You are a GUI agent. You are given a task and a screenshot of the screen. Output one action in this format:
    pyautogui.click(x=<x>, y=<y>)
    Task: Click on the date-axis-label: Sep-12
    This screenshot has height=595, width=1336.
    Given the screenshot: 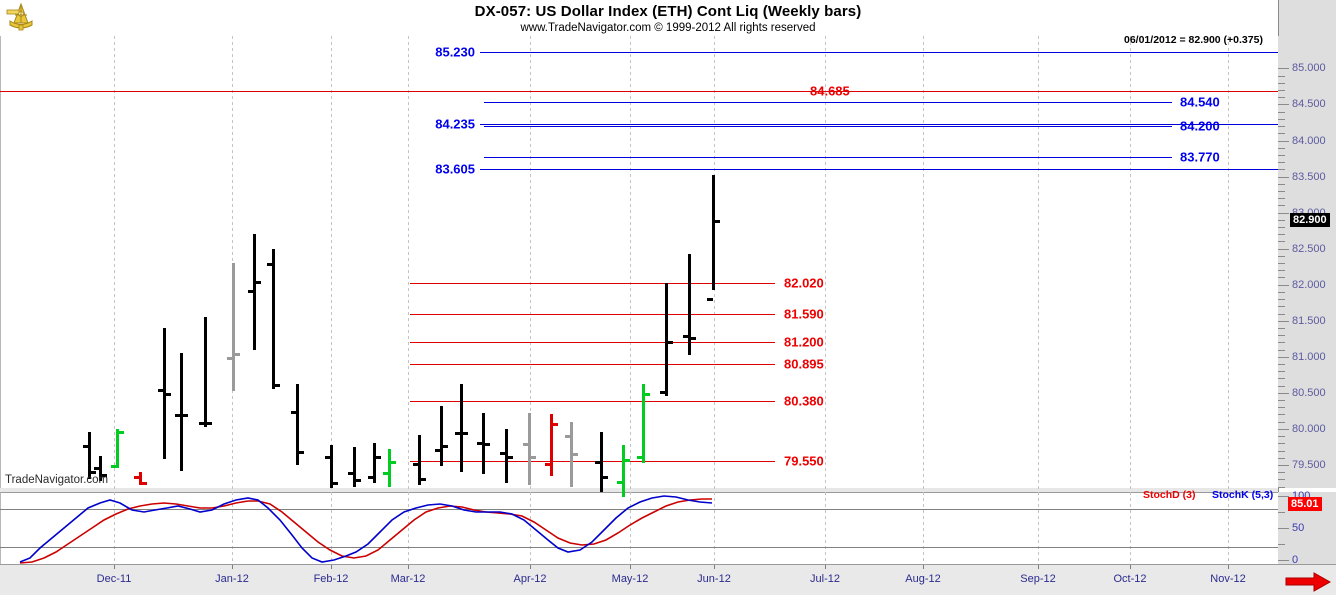 What is the action you would take?
    pyautogui.click(x=1038, y=579)
    